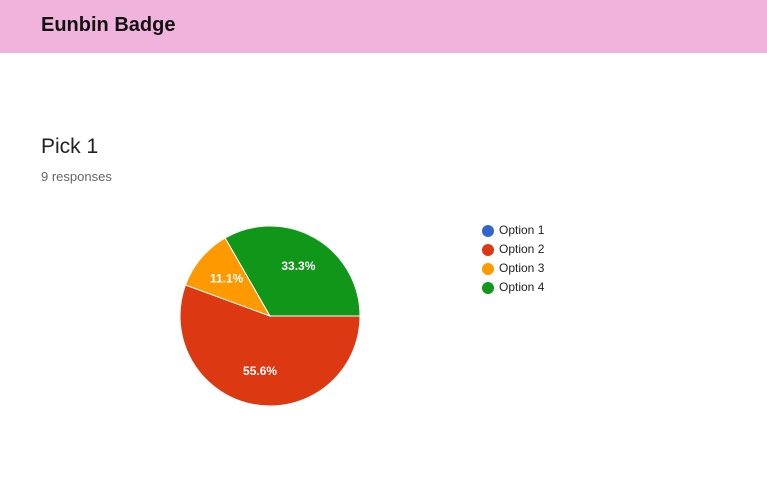 The width and height of the screenshot is (767, 500). I want to click on legend-label: Option 4, so click(522, 287).